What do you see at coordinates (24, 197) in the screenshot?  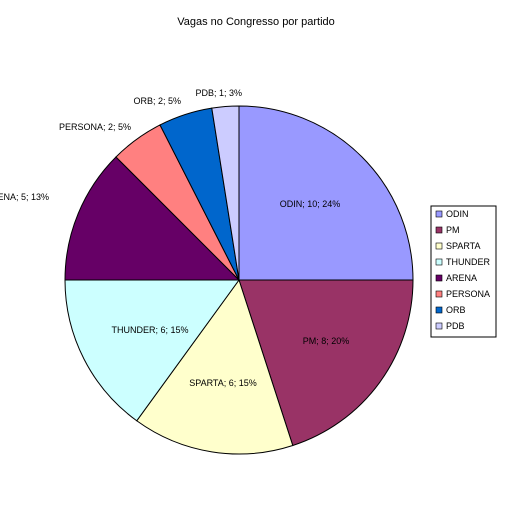 I see `slice-label-arena: ARENA; 5; 13%` at bounding box center [24, 197].